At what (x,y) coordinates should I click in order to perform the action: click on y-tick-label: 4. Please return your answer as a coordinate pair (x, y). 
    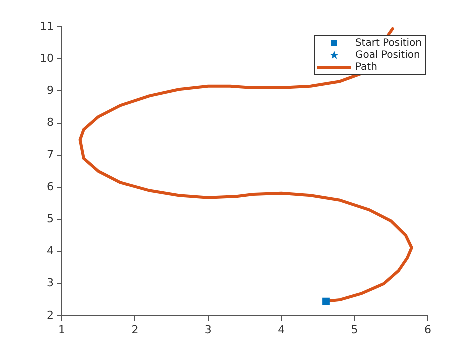
    Looking at the image, I should click on (50, 251).